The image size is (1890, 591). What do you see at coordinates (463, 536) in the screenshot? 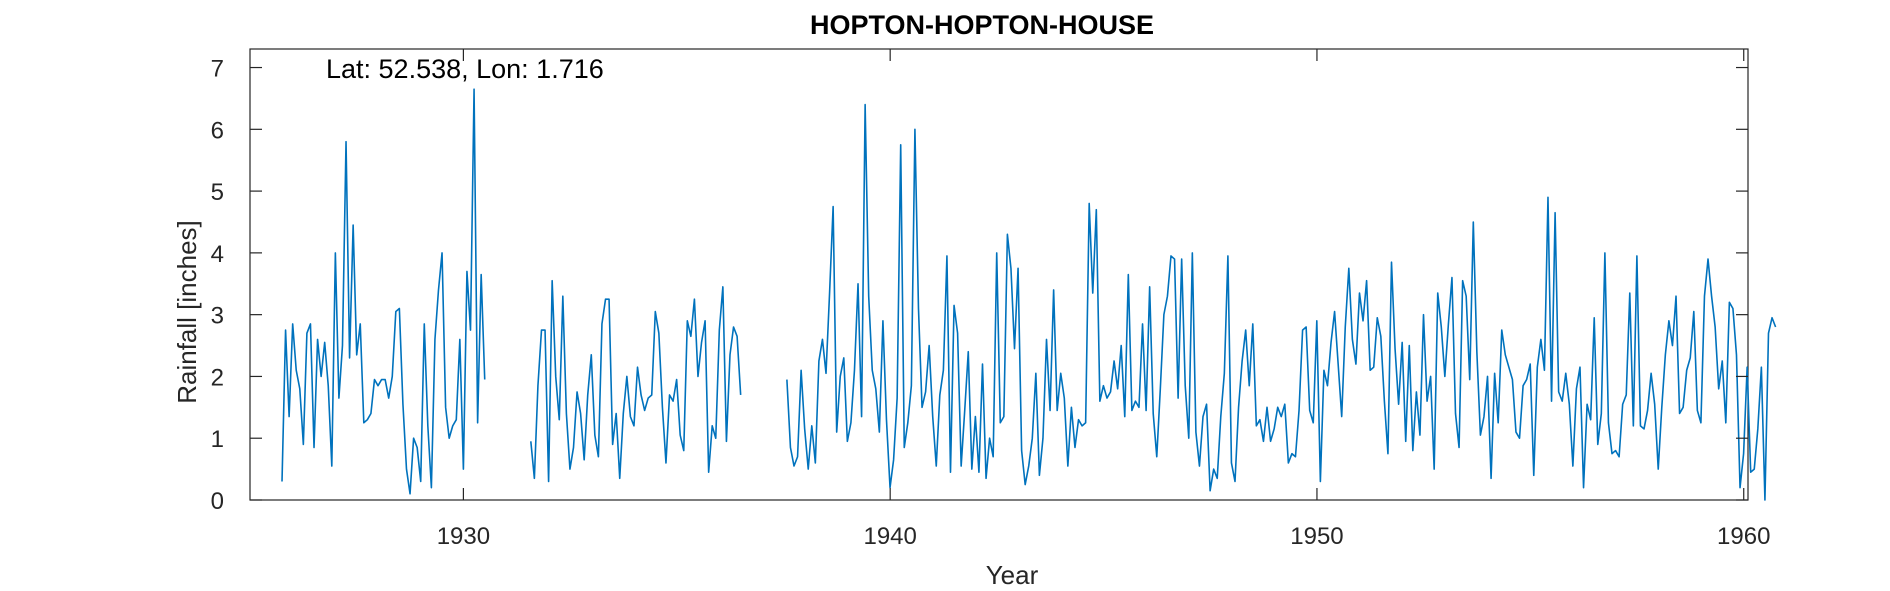
I see `x-tick-label-1930: 1930` at bounding box center [463, 536].